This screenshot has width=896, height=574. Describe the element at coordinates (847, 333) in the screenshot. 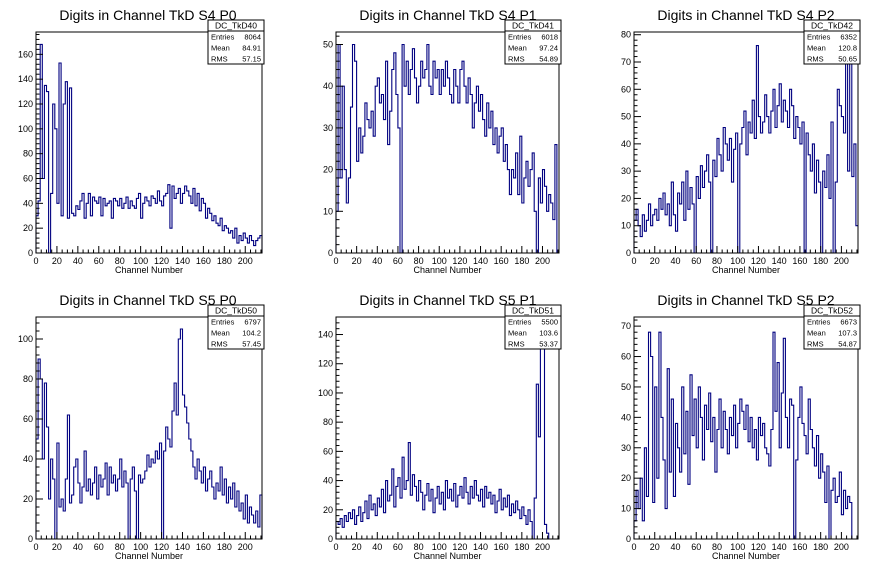

I see `stats-value-mean: 107.3` at that location.